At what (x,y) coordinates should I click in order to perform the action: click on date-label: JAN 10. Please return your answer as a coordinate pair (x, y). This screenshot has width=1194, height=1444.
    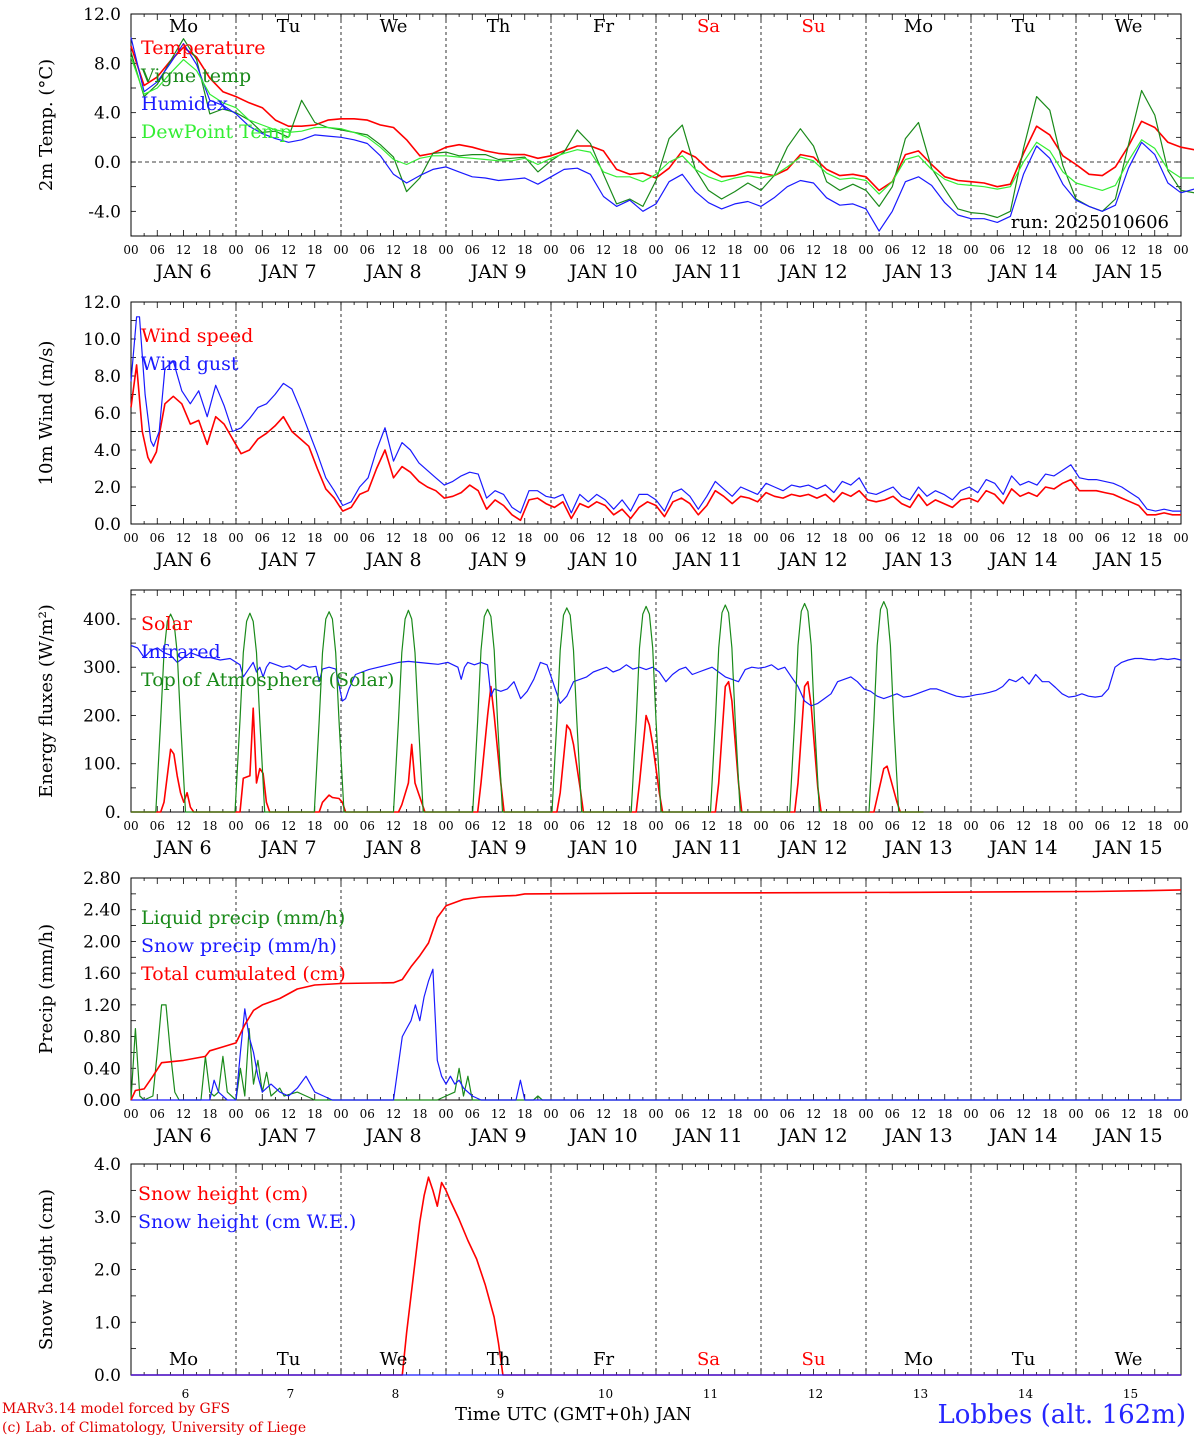
    Looking at the image, I should click on (602, 560).